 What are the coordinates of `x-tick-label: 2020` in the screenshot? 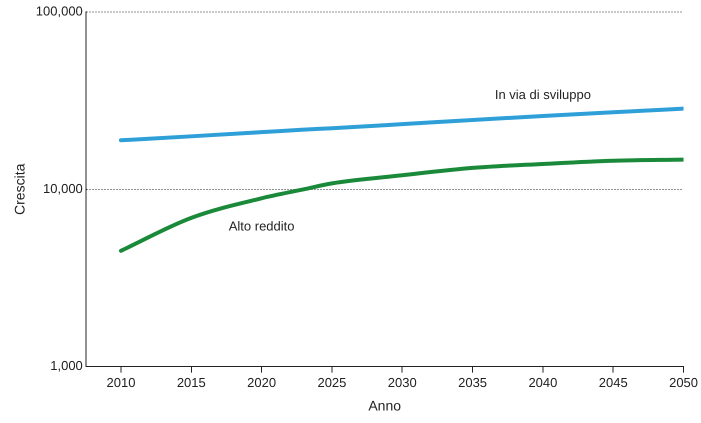 It's located at (261, 382).